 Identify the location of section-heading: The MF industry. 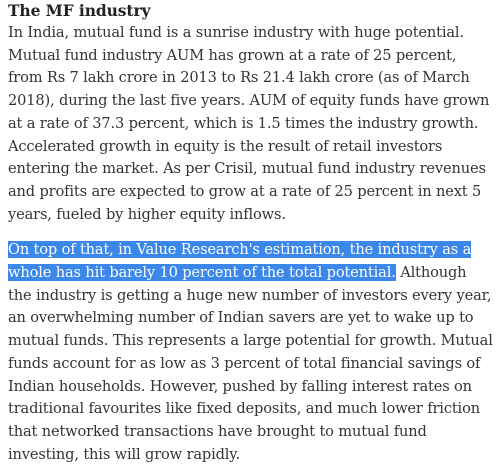
(79, 10).